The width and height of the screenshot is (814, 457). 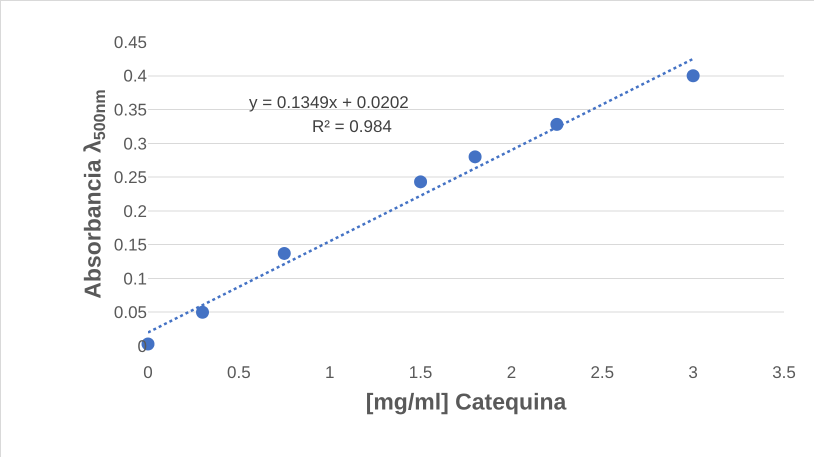 What do you see at coordinates (352, 126) in the screenshot?
I see `annotation: R² = 0.984` at bounding box center [352, 126].